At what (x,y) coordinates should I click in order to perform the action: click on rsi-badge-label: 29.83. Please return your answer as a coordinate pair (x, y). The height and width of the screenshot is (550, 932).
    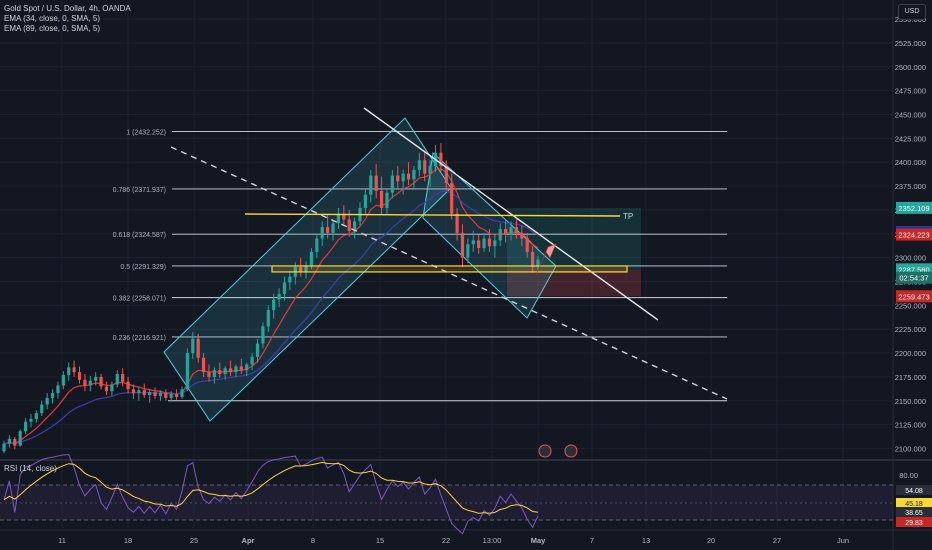
    Looking at the image, I should click on (914, 523).